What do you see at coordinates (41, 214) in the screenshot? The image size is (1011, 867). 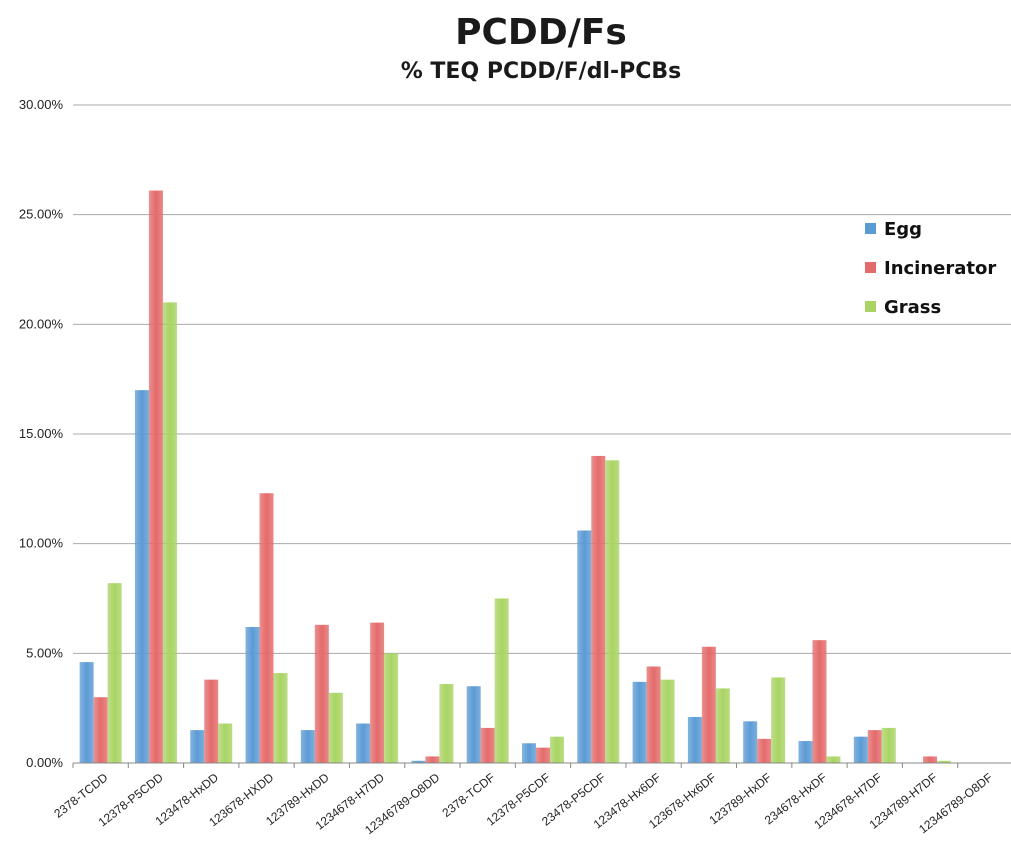 I see `y-tick-label: 25.00%` at bounding box center [41, 214].